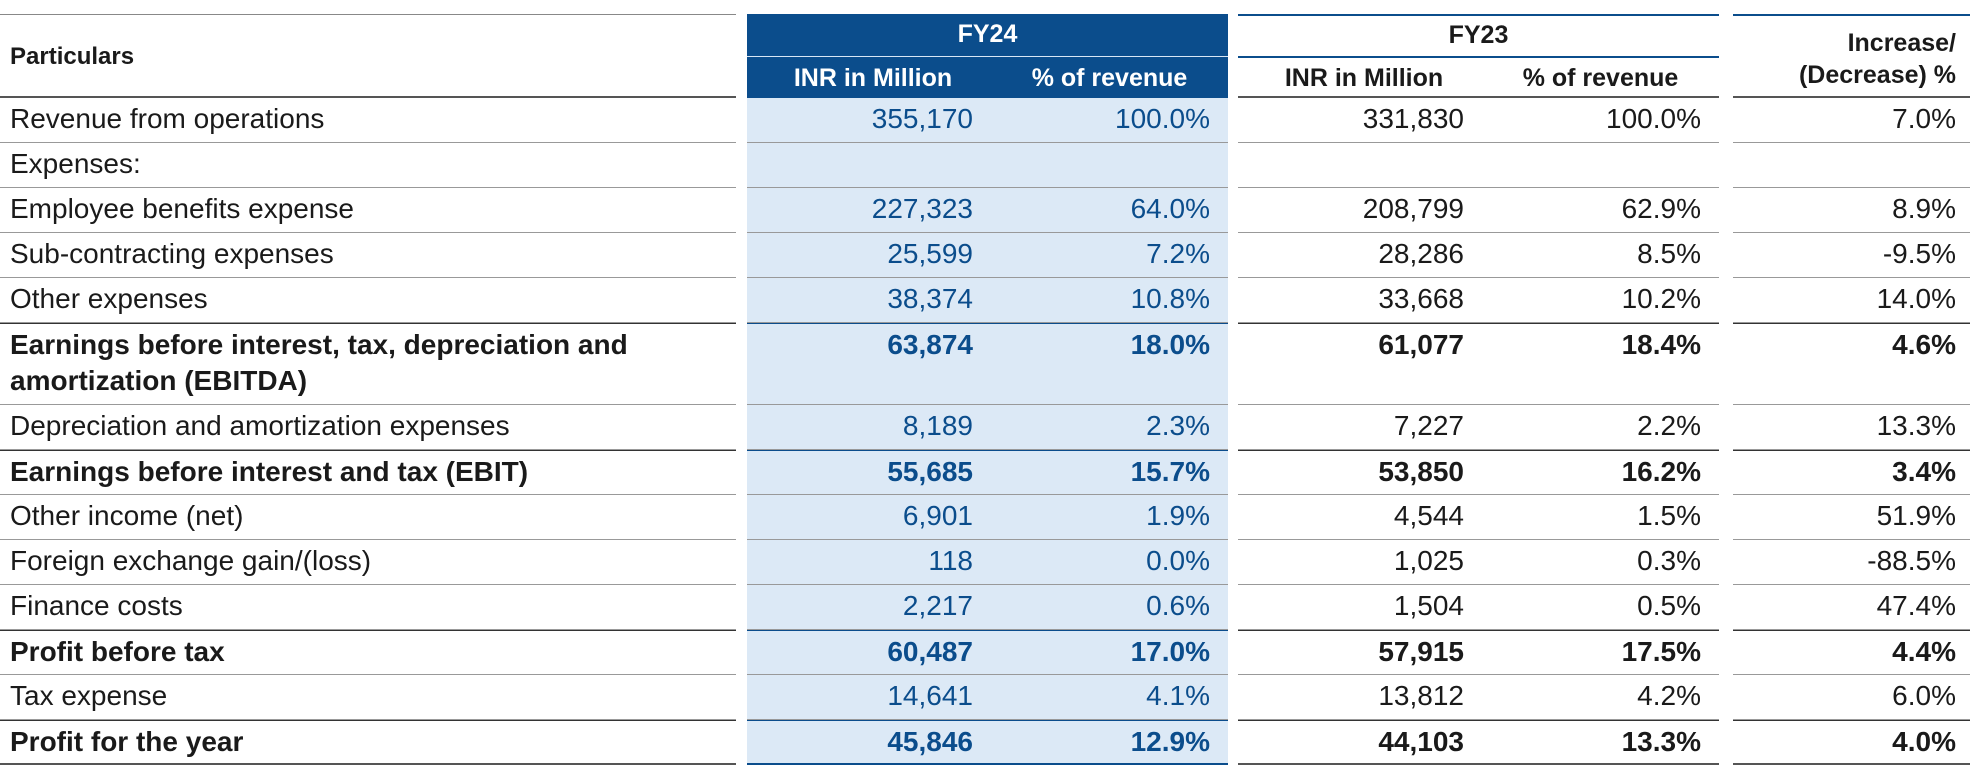 The width and height of the screenshot is (1970, 781). What do you see at coordinates (1421, 253) in the screenshot?
I see `fy23-inr-value: 28,286` at bounding box center [1421, 253].